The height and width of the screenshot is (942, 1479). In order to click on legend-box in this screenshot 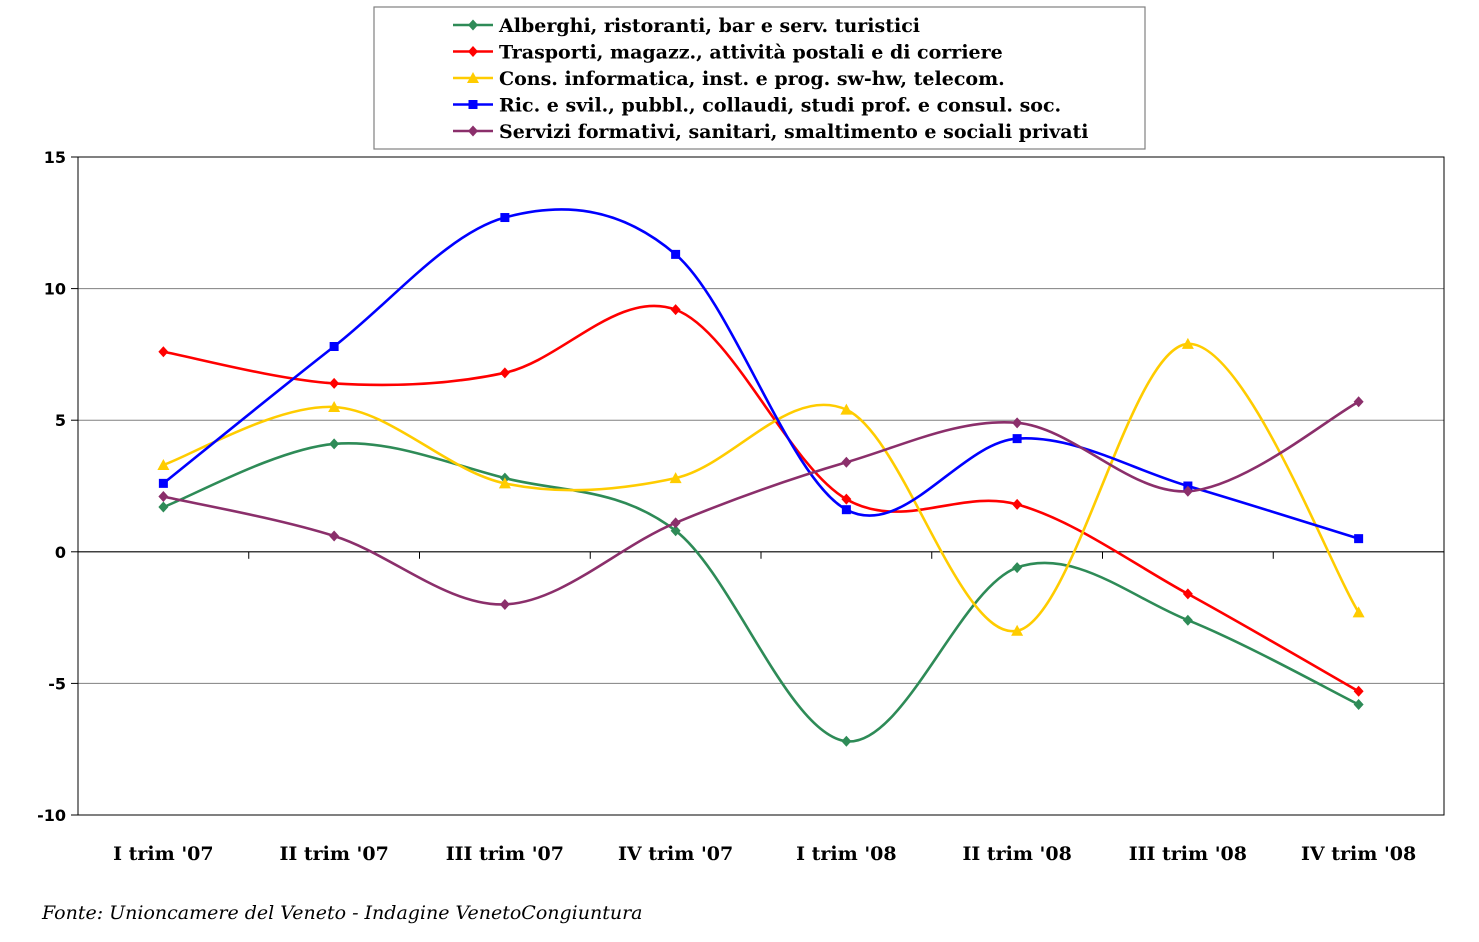, I will do `click(759, 78)`.